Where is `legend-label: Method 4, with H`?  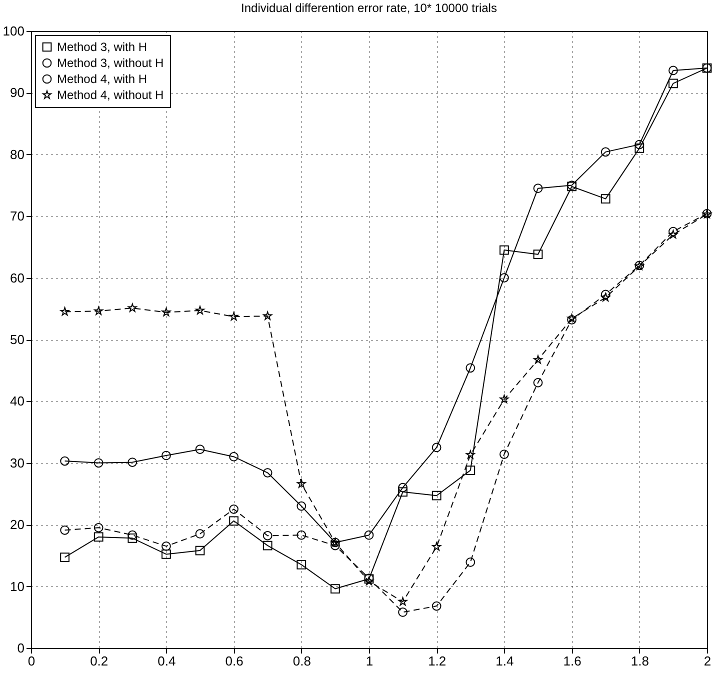 legend-label: Method 4, with H is located at coordinates (102, 79).